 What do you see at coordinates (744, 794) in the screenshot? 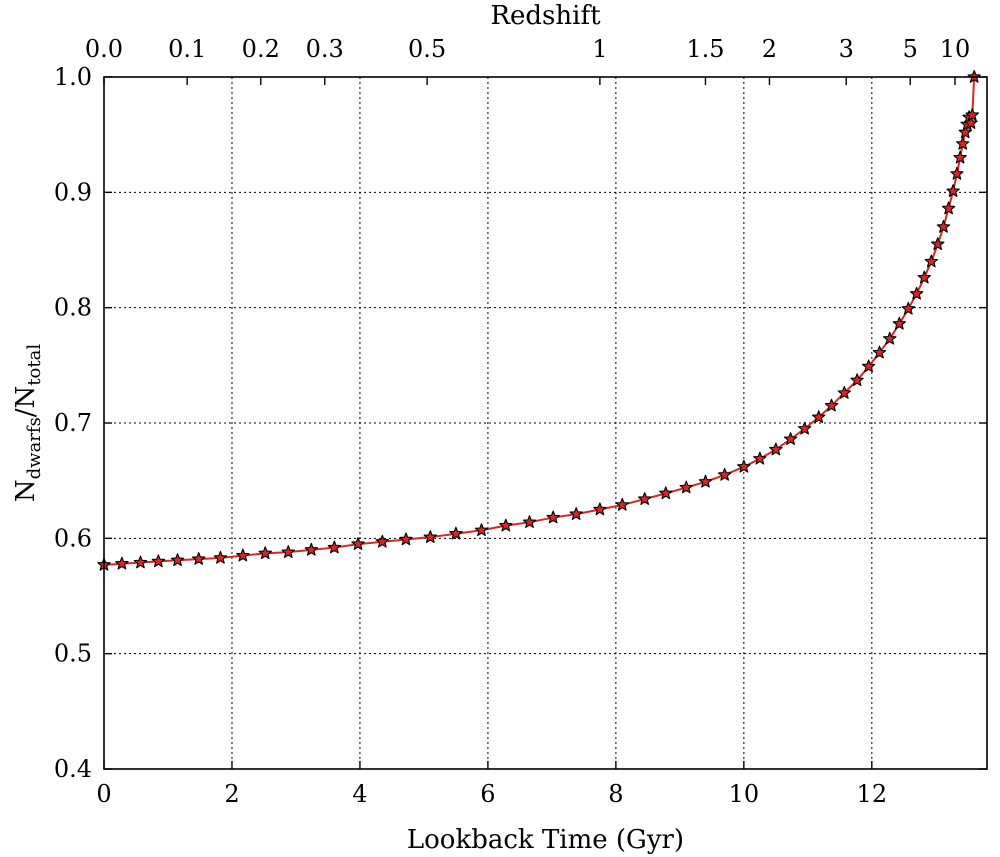
I see `x-tick-label: 10` at bounding box center [744, 794].